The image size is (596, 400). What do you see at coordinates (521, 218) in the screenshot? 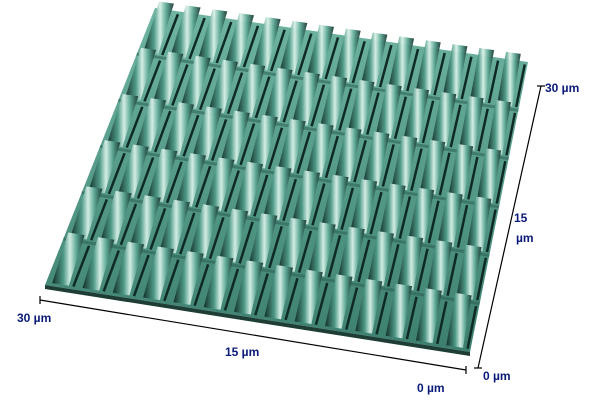
I see `side-axis-mid-label-line1: 15` at bounding box center [521, 218].